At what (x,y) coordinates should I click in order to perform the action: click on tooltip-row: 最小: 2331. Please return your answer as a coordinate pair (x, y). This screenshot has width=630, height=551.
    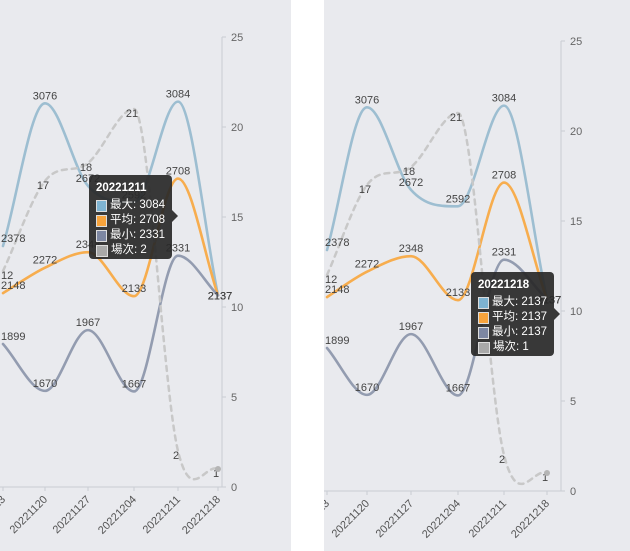
    Looking at the image, I should click on (130, 235).